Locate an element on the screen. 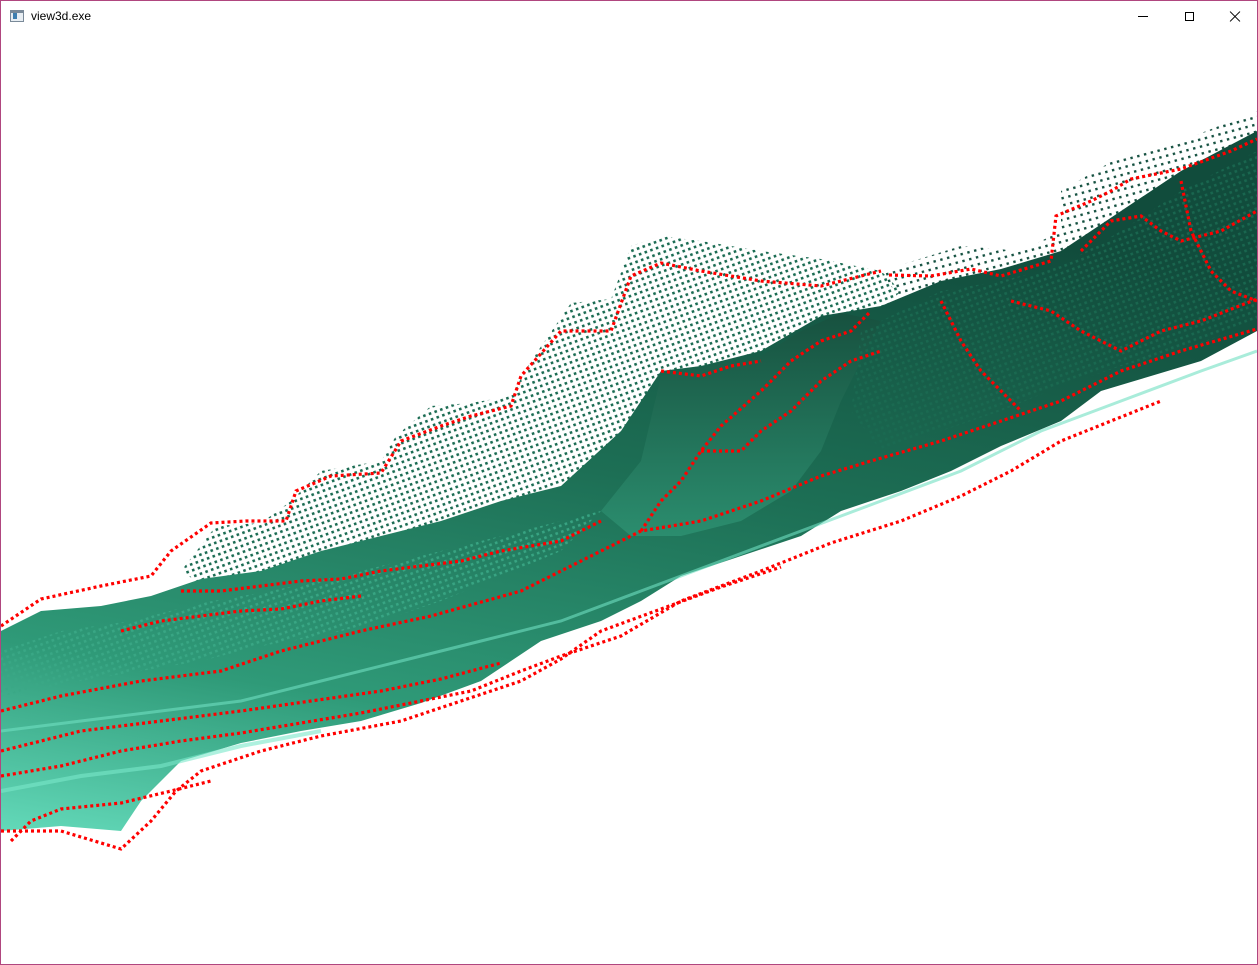  close-button is located at coordinates (1234, 16).